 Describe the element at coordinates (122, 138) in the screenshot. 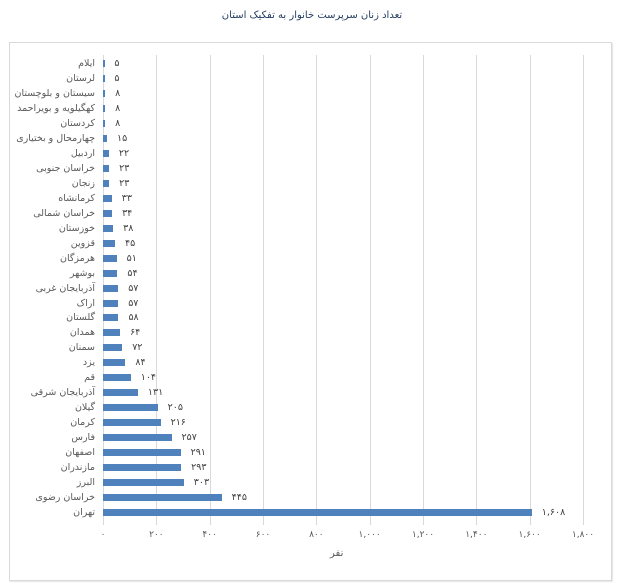

I see `value-label: ۱۵` at that location.